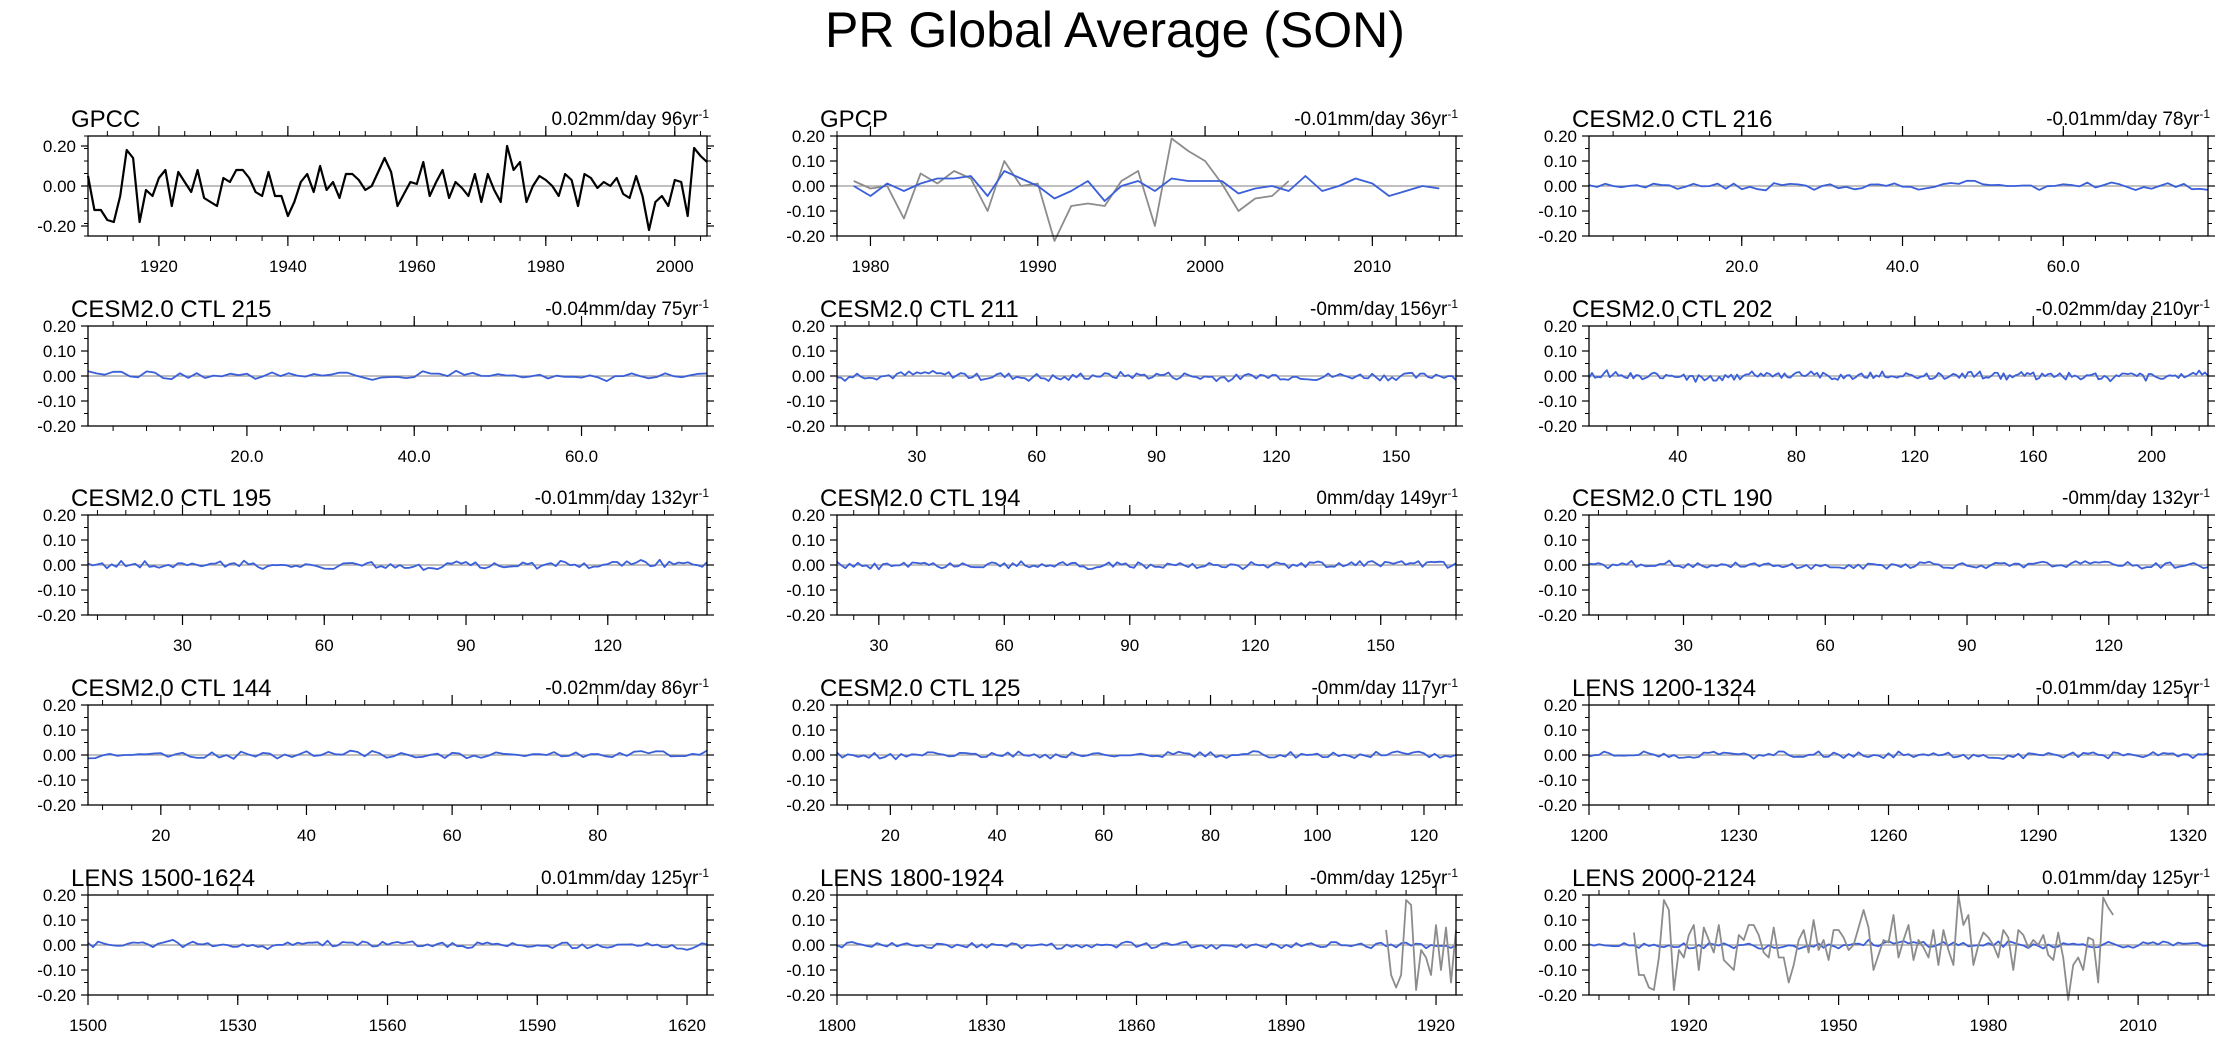 The height and width of the screenshot is (1045, 2230). What do you see at coordinates (920, 688) in the screenshot?
I see `panel-title: CESM2.0 CTL 125` at bounding box center [920, 688].